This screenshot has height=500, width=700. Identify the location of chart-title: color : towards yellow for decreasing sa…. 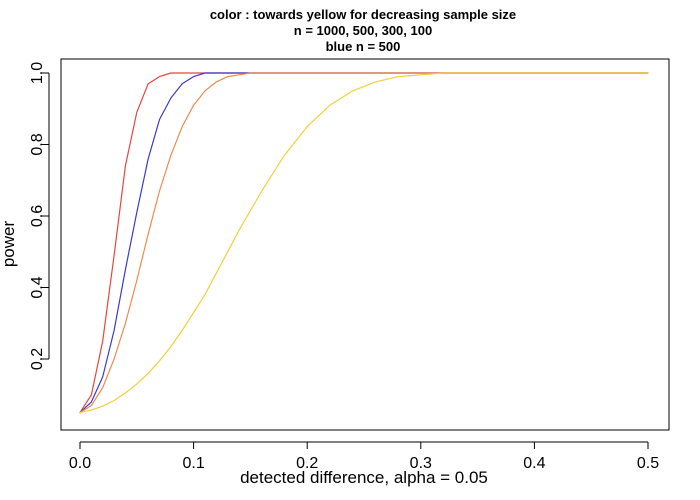
(363, 14).